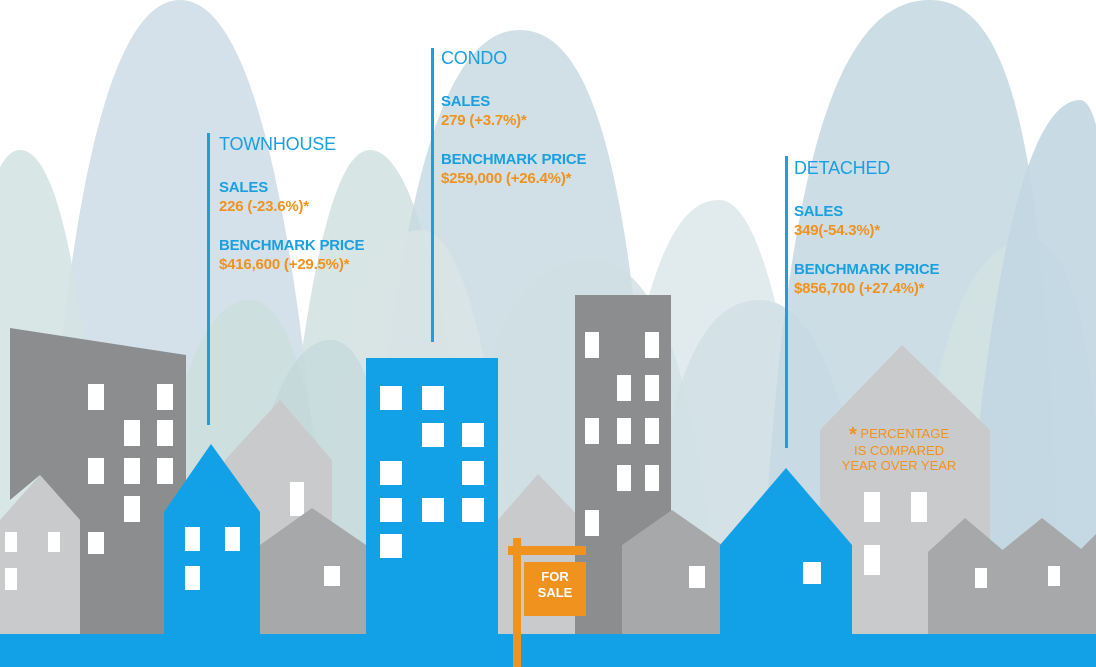 This screenshot has height=667, width=1096. What do you see at coordinates (819, 211) in the screenshot?
I see `detached-sales-label: SALES` at bounding box center [819, 211].